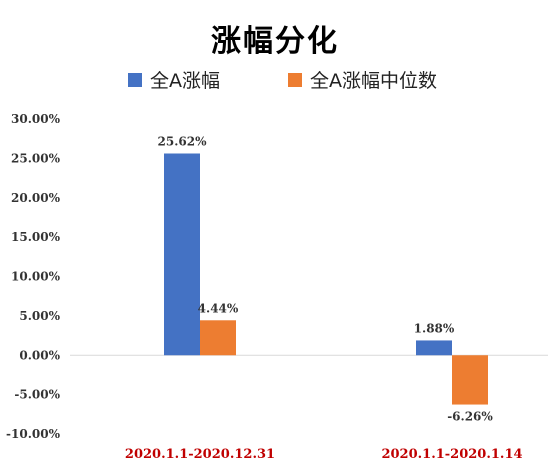 The width and height of the screenshot is (550, 471). What do you see at coordinates (451, 454) in the screenshot?
I see `x-category-label: 2020.1.1-2020.1.14` at bounding box center [451, 454].